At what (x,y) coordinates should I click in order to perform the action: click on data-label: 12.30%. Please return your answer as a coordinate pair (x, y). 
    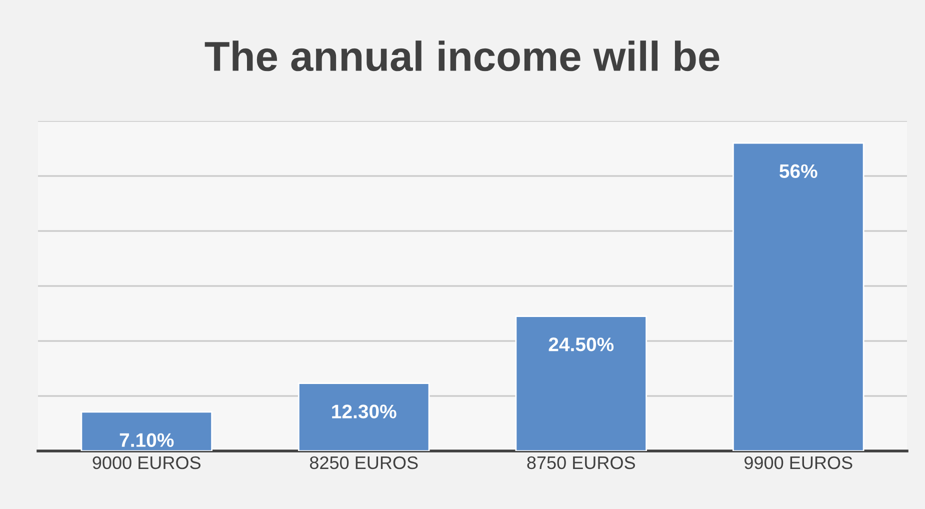
    Looking at the image, I should click on (364, 411).